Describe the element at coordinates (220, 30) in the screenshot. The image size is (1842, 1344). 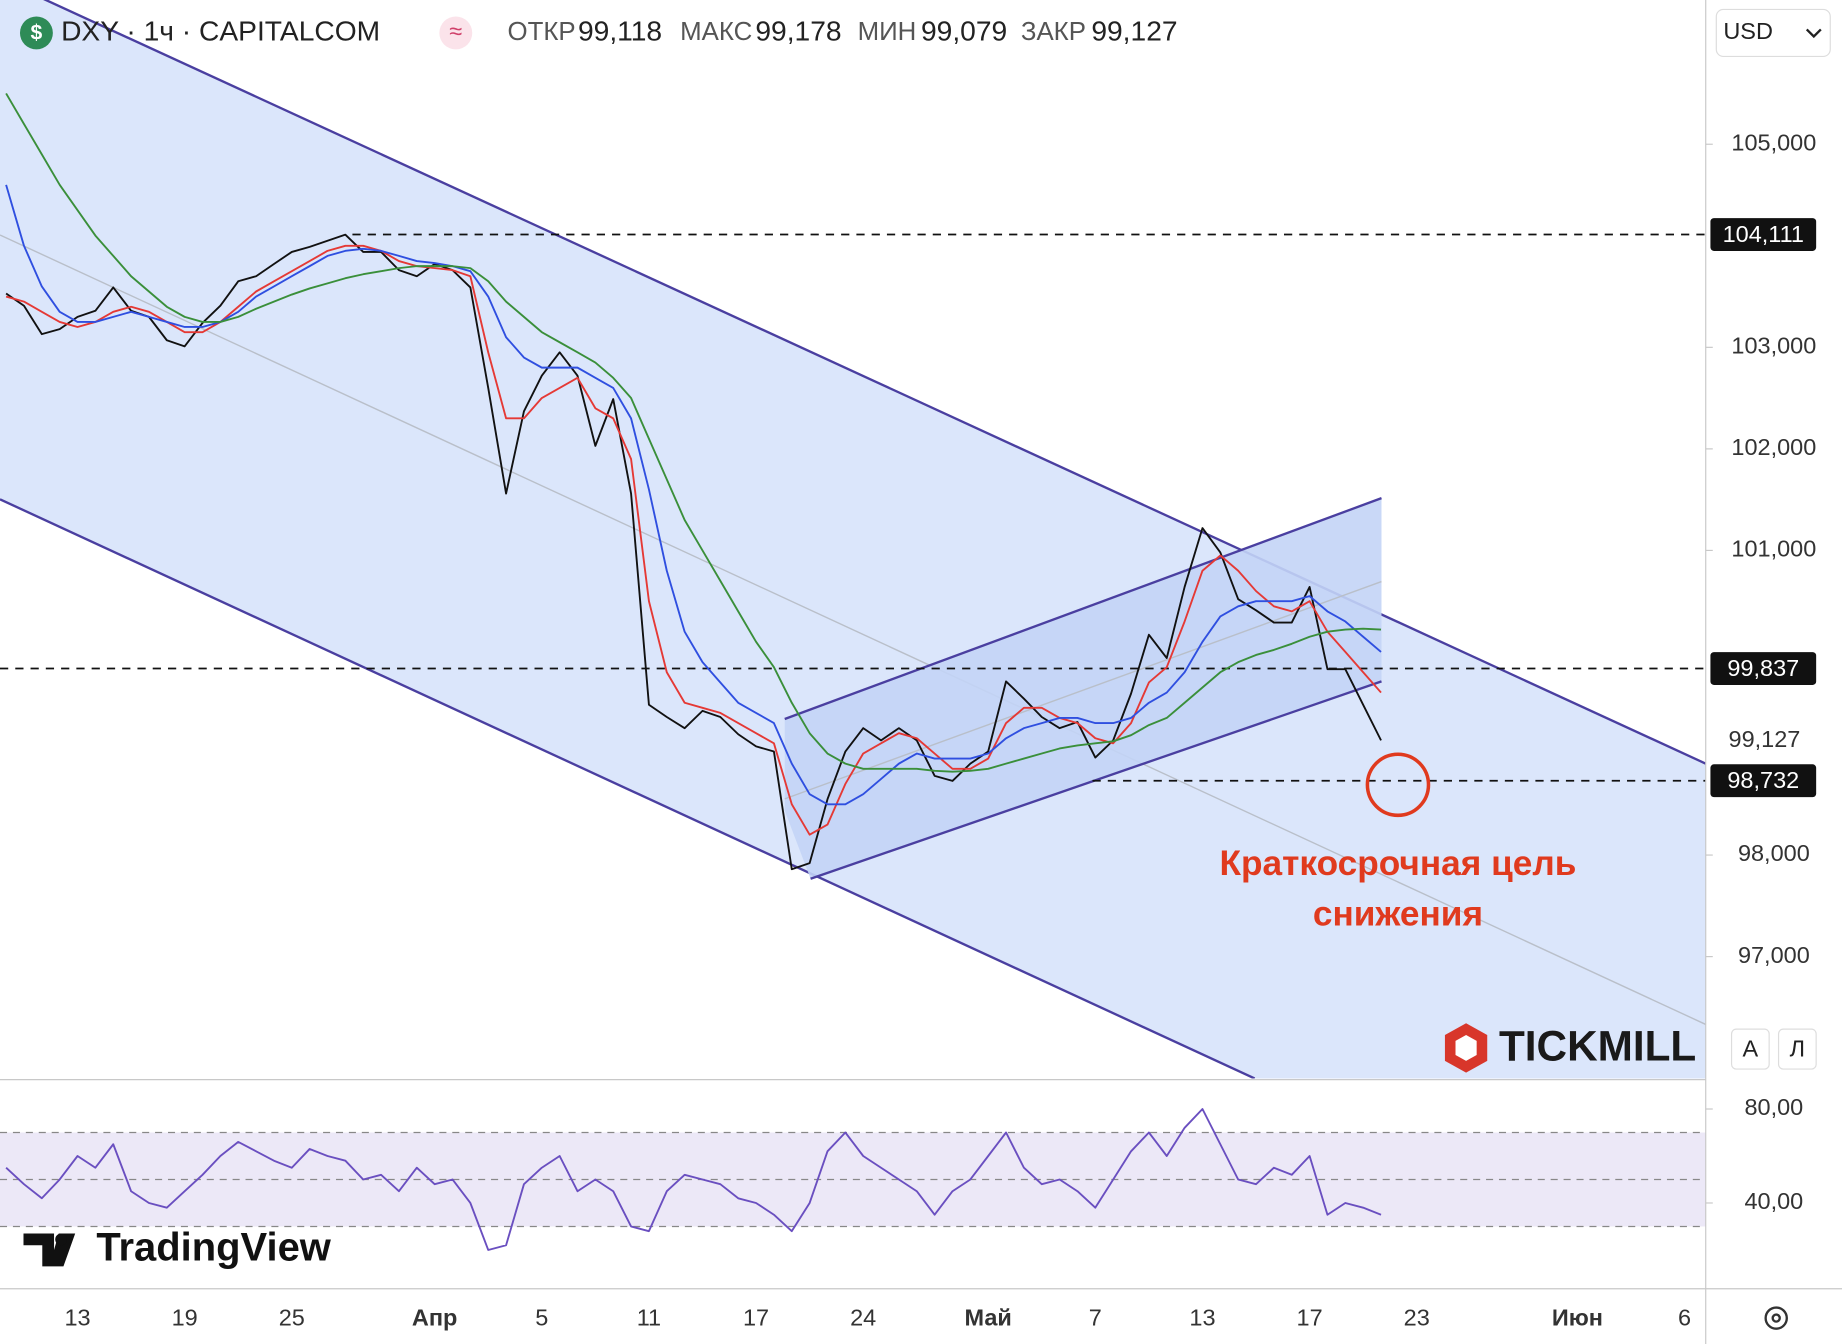
I see `symbol: DXY · 1ч · CAPITALCOM` at that location.